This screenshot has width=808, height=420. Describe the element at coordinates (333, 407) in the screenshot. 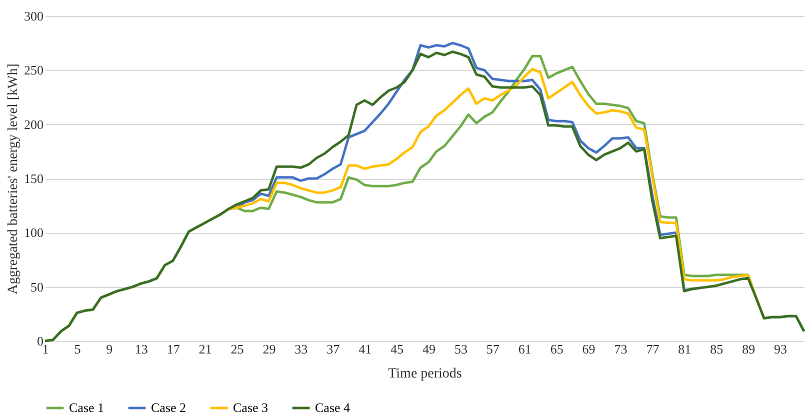

I see `legend-label: Case 4` at that location.